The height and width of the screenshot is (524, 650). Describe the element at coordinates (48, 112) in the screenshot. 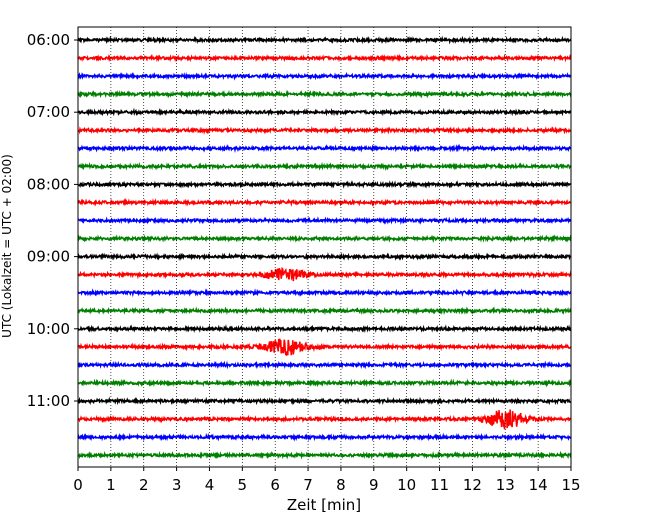

I see `y-tick-label: 07:00` at that location.